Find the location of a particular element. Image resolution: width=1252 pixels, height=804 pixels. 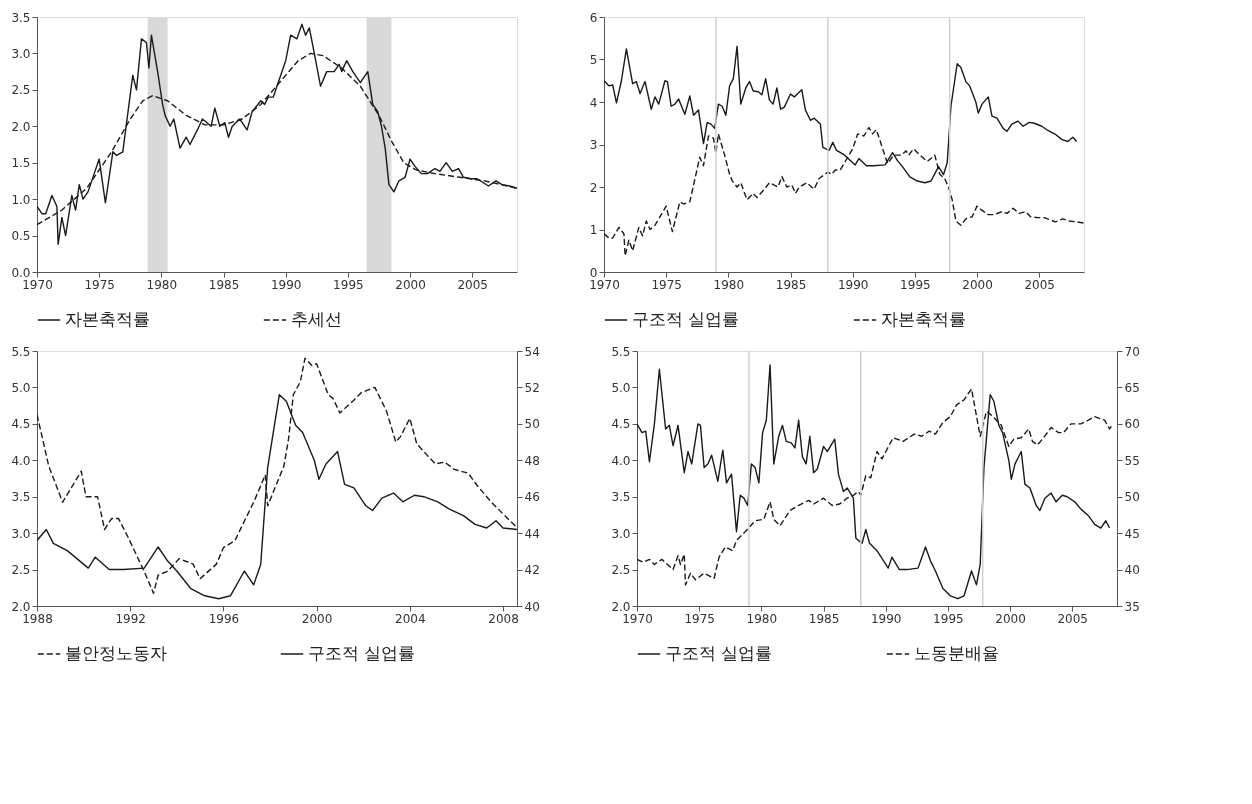

y2-tick-label: 52 is located at coordinates (532, 387).